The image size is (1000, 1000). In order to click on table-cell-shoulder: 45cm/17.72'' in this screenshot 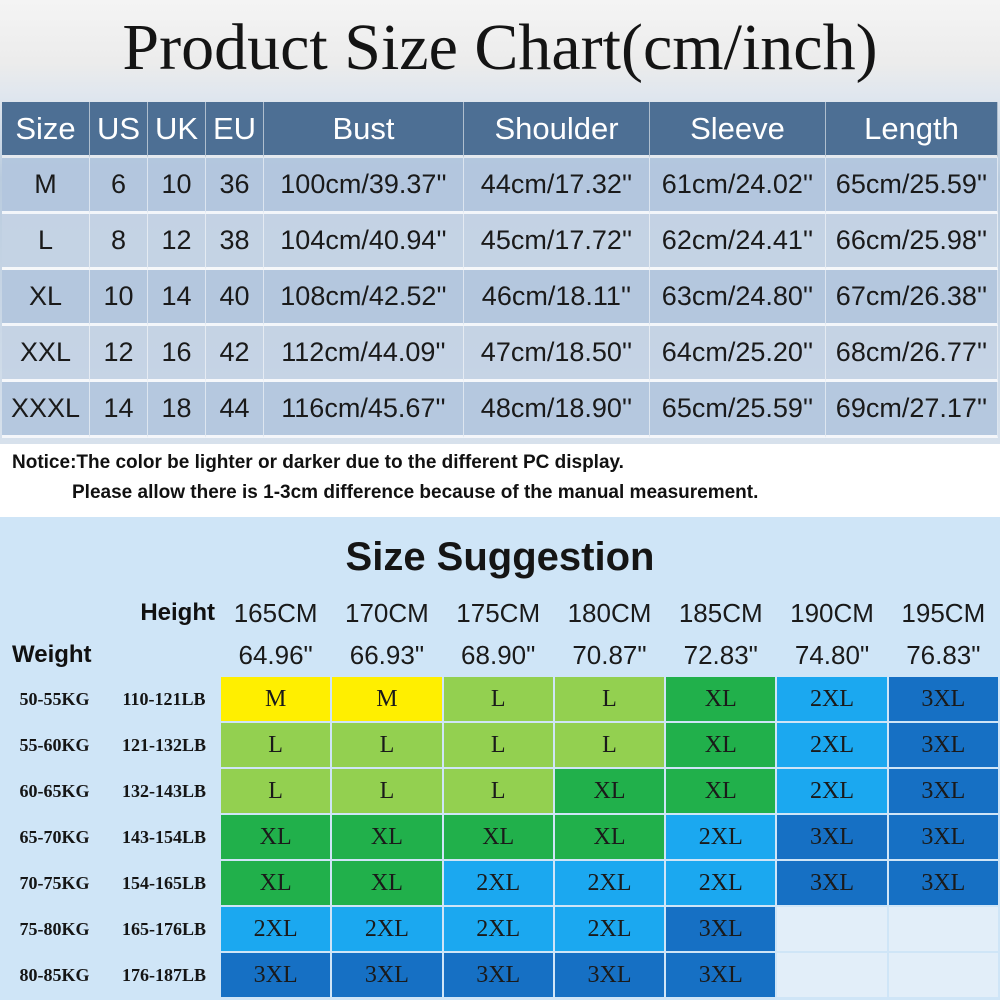, I will do `click(557, 242)`.